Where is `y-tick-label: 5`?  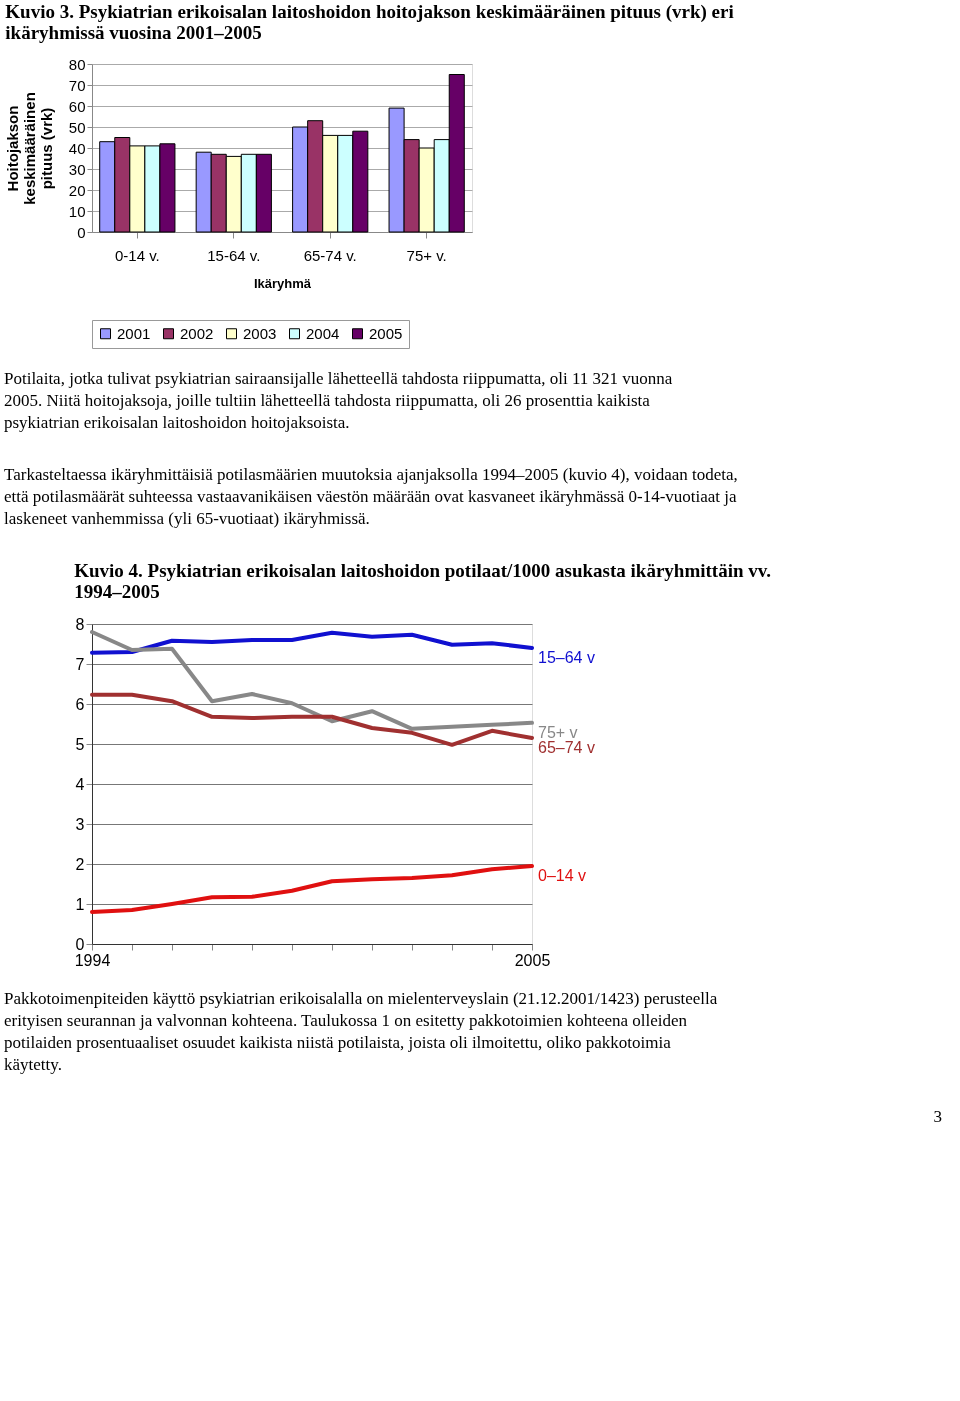 y-tick-label: 5 is located at coordinates (80, 744).